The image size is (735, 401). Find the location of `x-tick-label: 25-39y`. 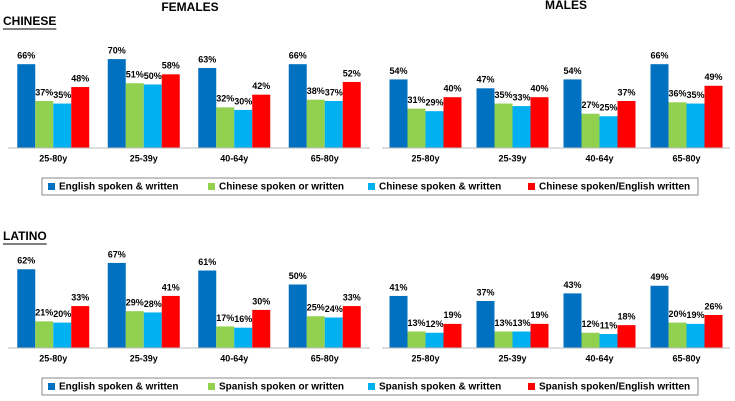

x-tick-label: 25-39y is located at coordinates (512, 358).